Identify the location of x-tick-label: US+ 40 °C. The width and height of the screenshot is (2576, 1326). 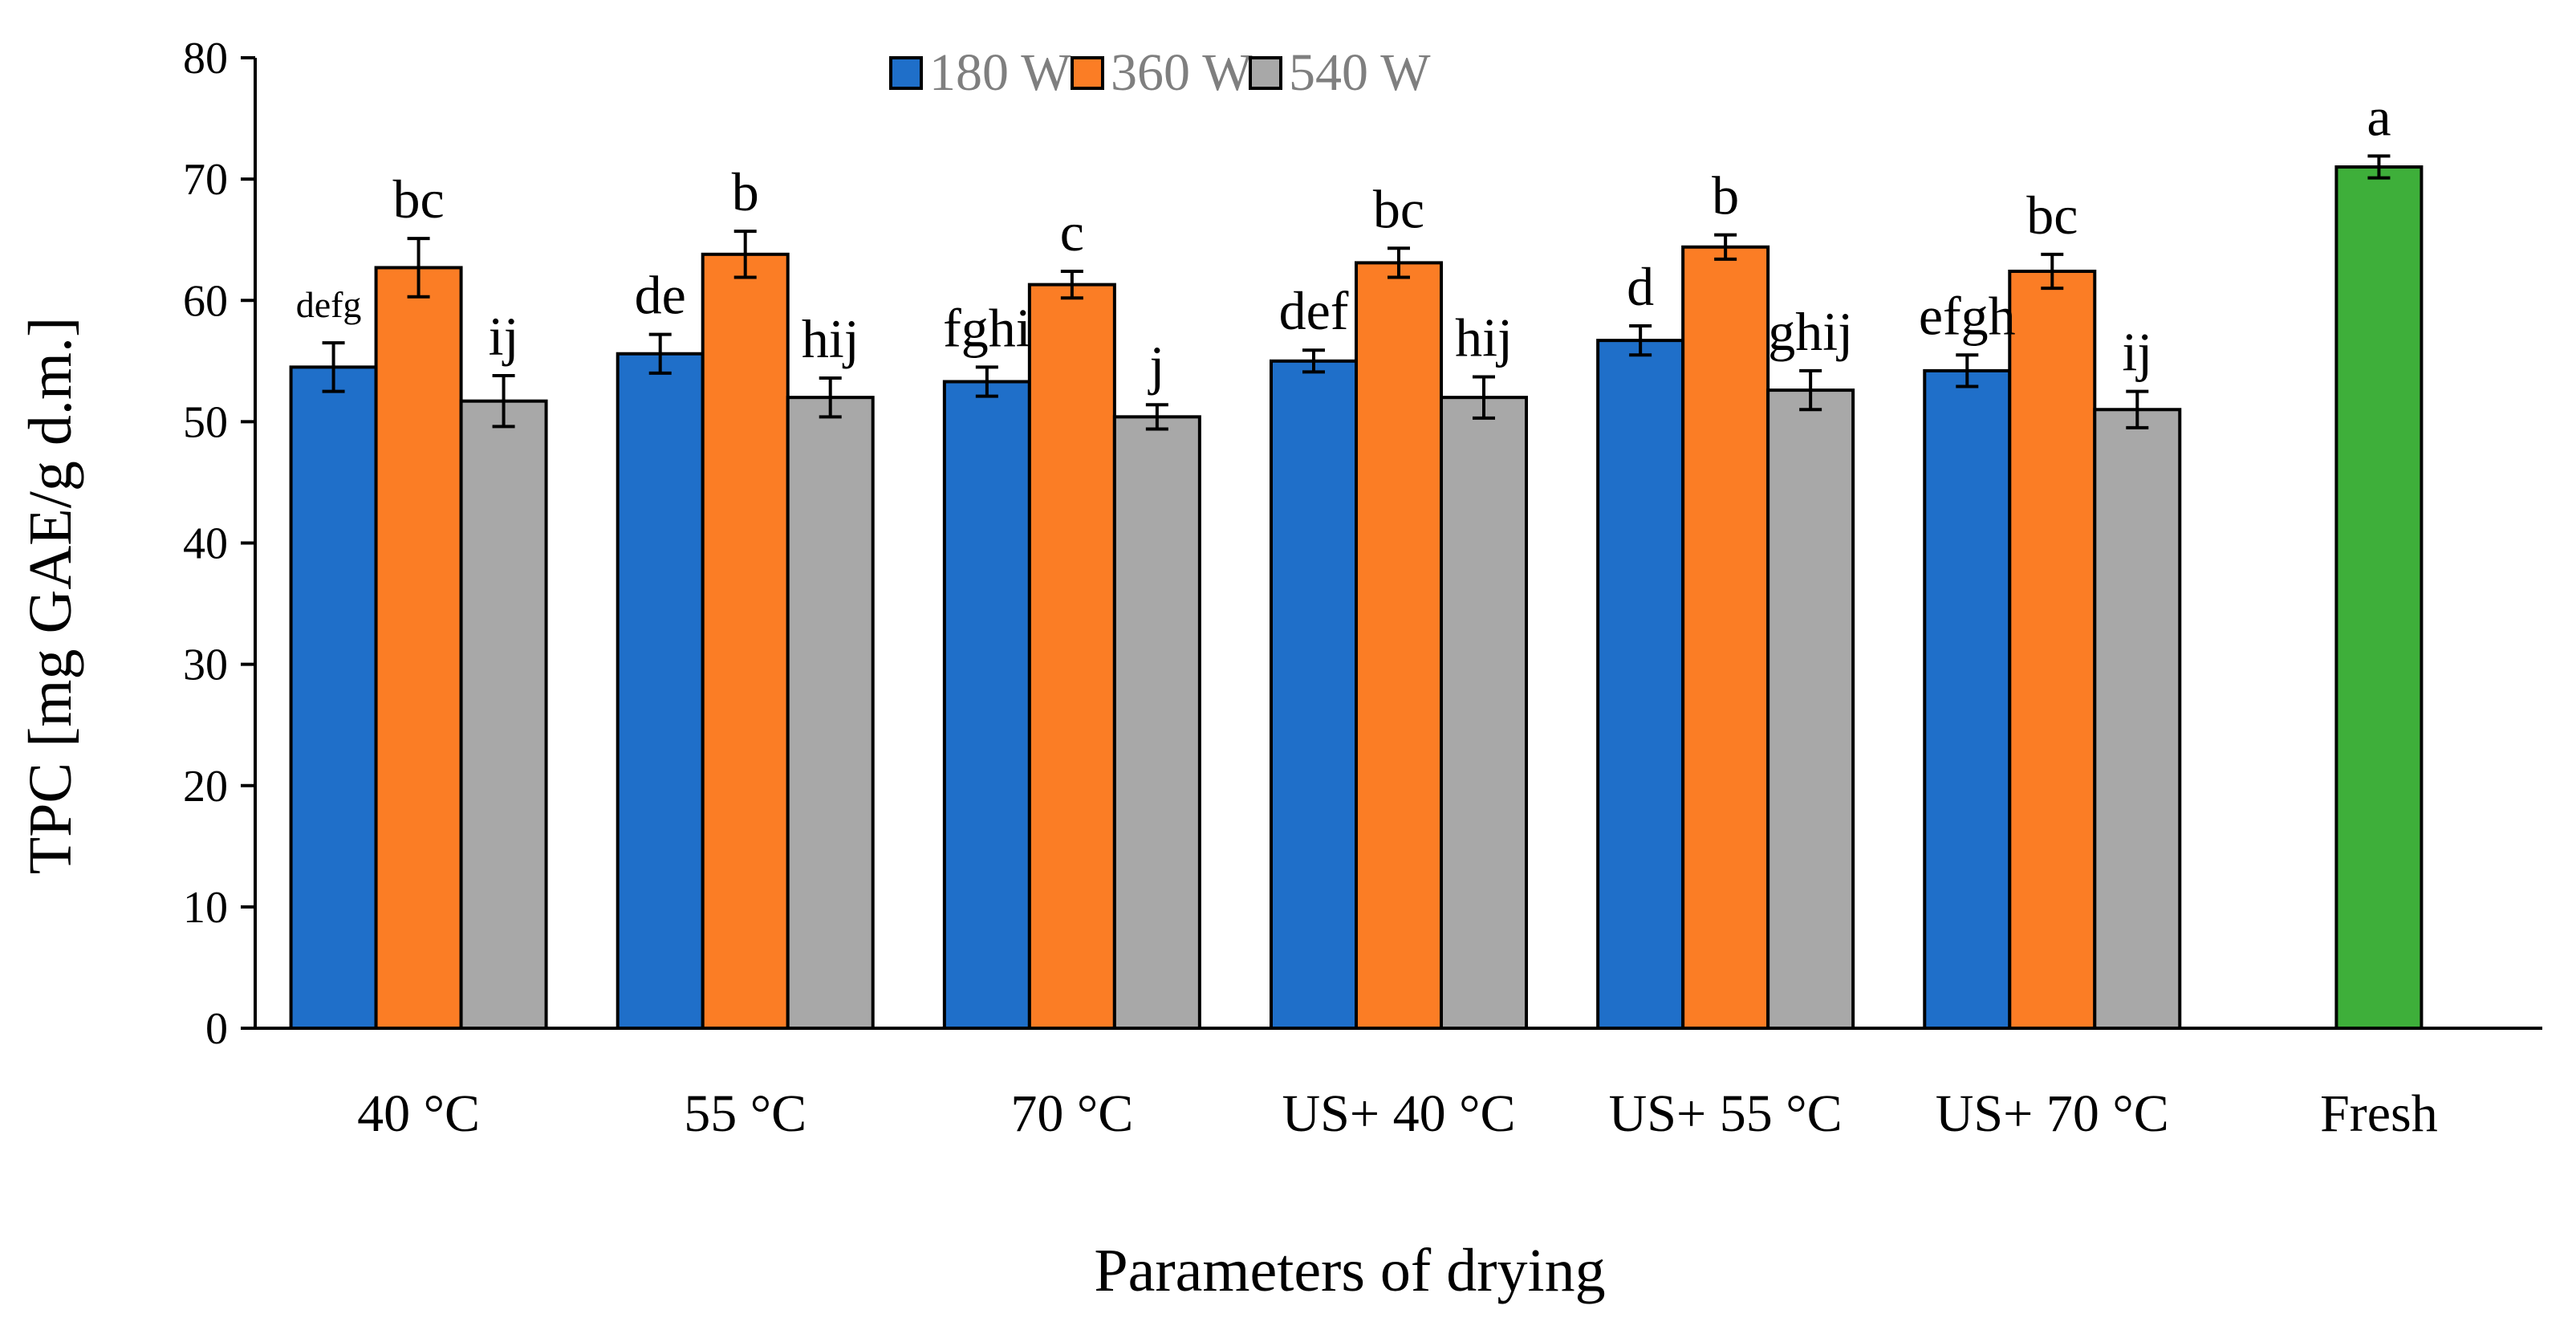
(1399, 1113).